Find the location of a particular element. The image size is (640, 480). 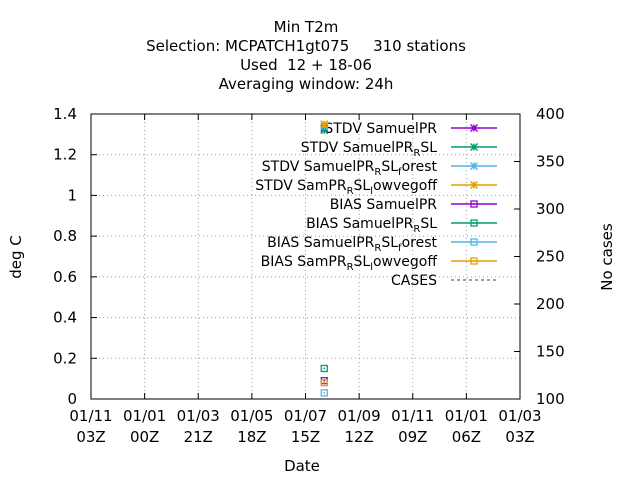

legend-label: BIAS SamuelPR is located at coordinates (384, 205).